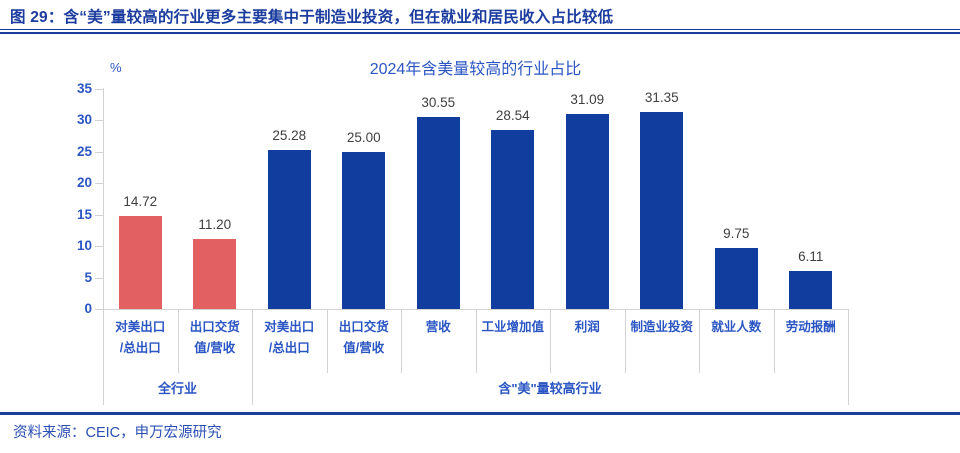 The image size is (960, 453). What do you see at coordinates (88, 277) in the screenshot?
I see `y-tick-label: 5` at bounding box center [88, 277].